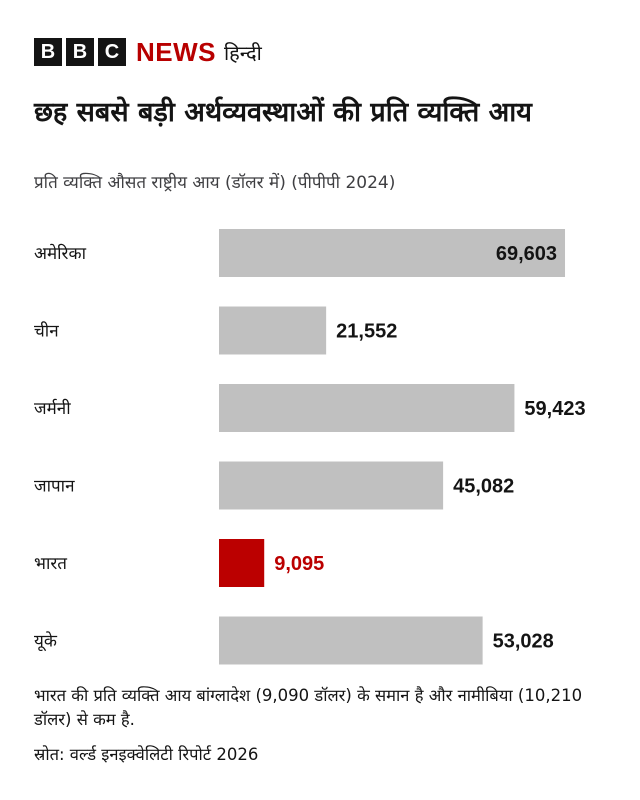  I want to click on bbc-news-hindi-logo: B B C NEWS हिन्दी, so click(148, 52).